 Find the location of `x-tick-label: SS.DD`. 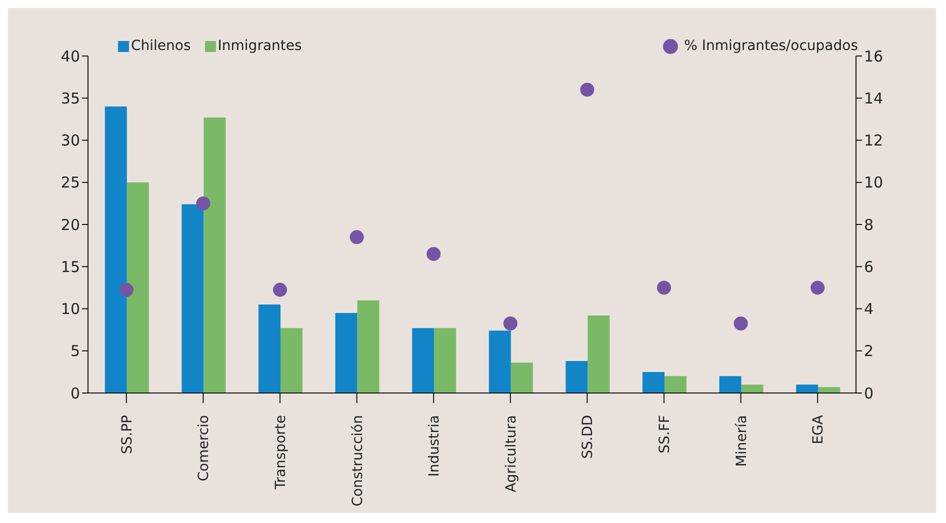

x-tick-label: SS.DD is located at coordinates (588, 437).